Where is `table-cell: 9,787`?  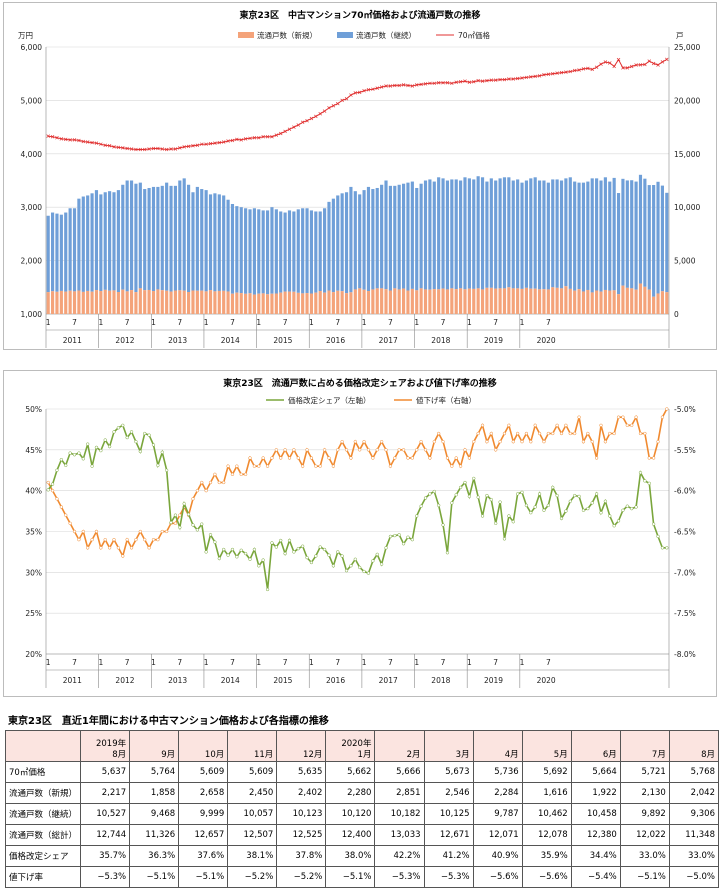
table-cell: 9,787 is located at coordinates (497, 814).